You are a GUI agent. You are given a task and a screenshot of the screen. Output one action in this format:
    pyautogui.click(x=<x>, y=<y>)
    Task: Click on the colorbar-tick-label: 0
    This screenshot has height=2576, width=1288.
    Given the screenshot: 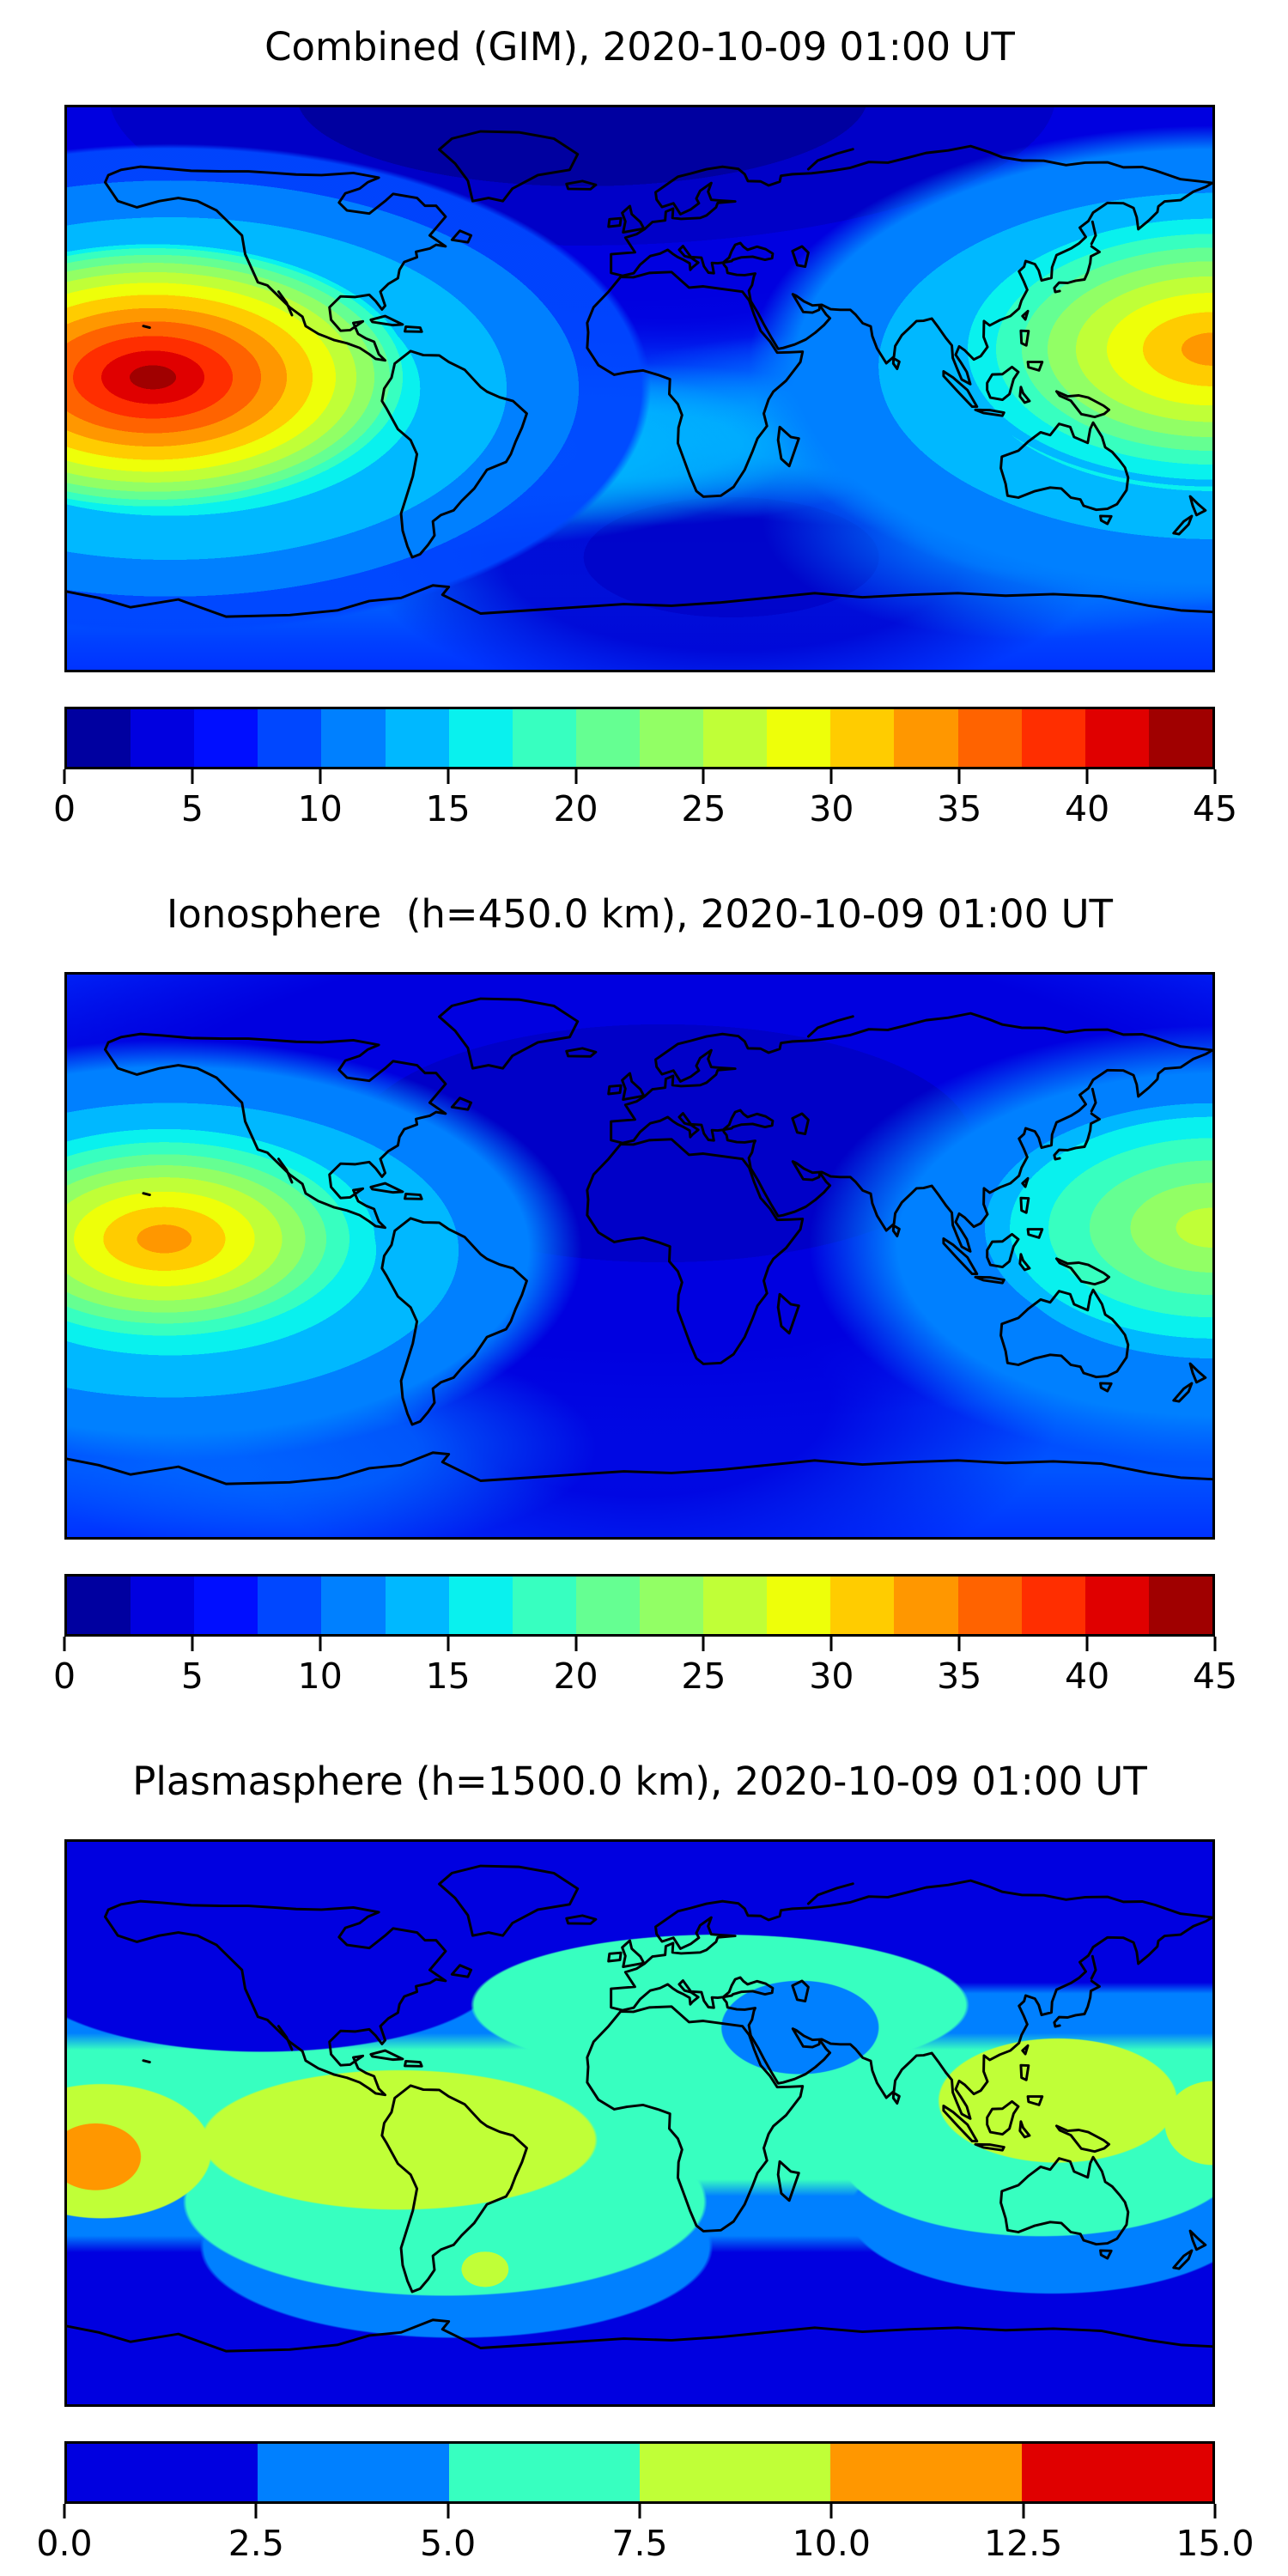 What is the action you would take?
    pyautogui.click(x=64, y=808)
    